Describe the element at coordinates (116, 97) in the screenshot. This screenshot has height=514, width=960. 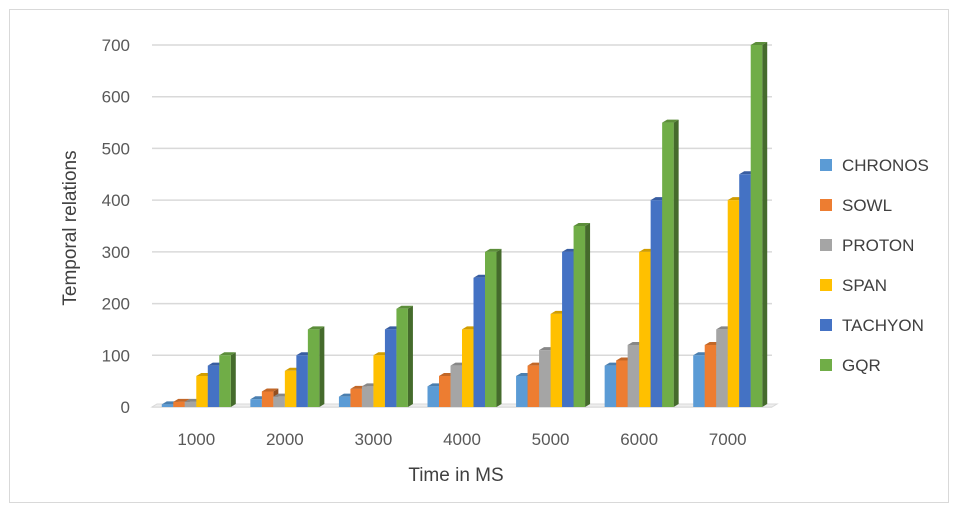
I see `y-tick-label: 600` at that location.